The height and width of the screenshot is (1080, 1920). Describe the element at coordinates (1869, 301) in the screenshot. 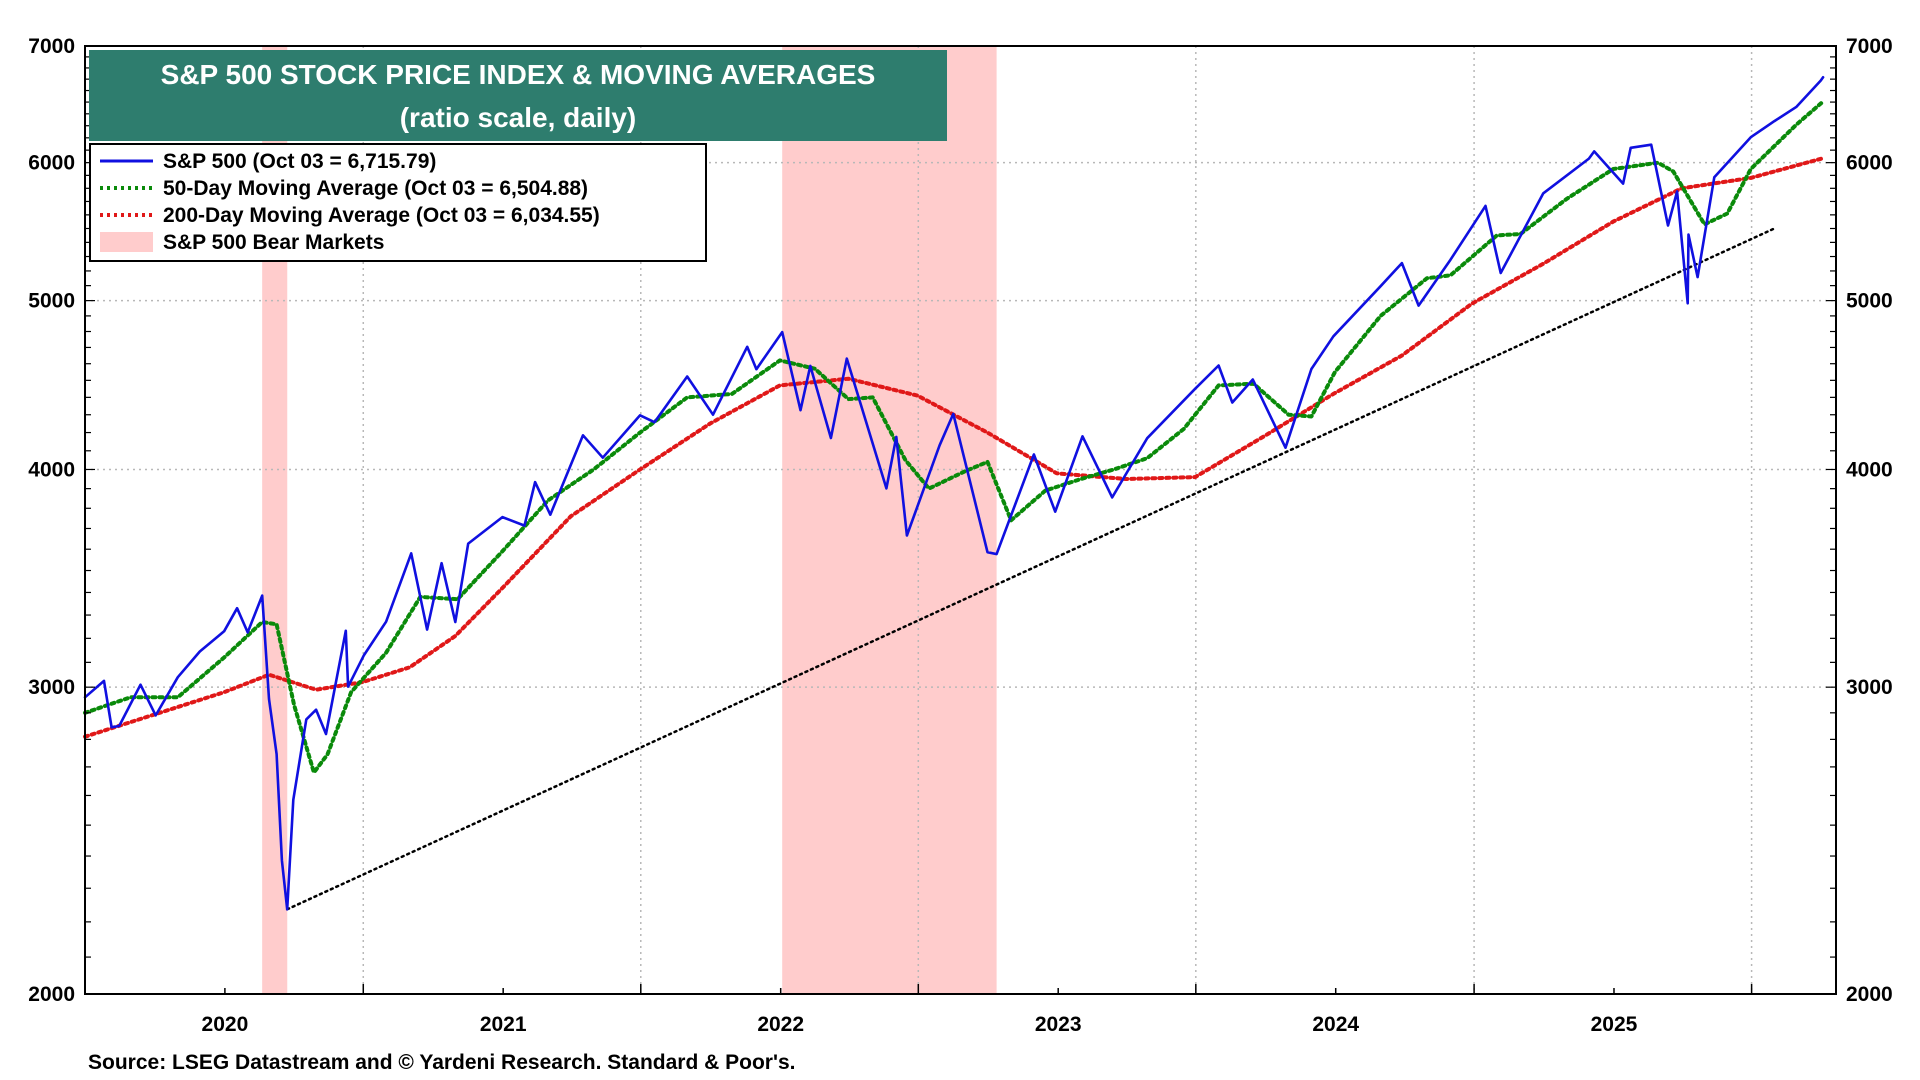

I see `y-tick-label-right: 5000` at that location.